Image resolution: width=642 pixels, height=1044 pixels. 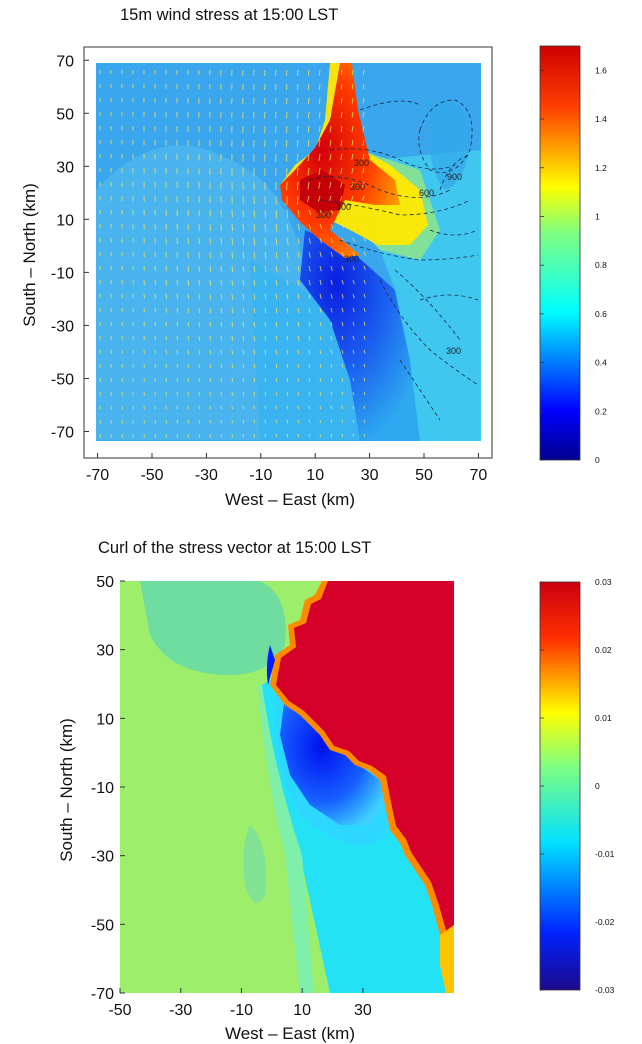 What do you see at coordinates (560, 253) in the screenshot?
I see `colorbar` at bounding box center [560, 253].